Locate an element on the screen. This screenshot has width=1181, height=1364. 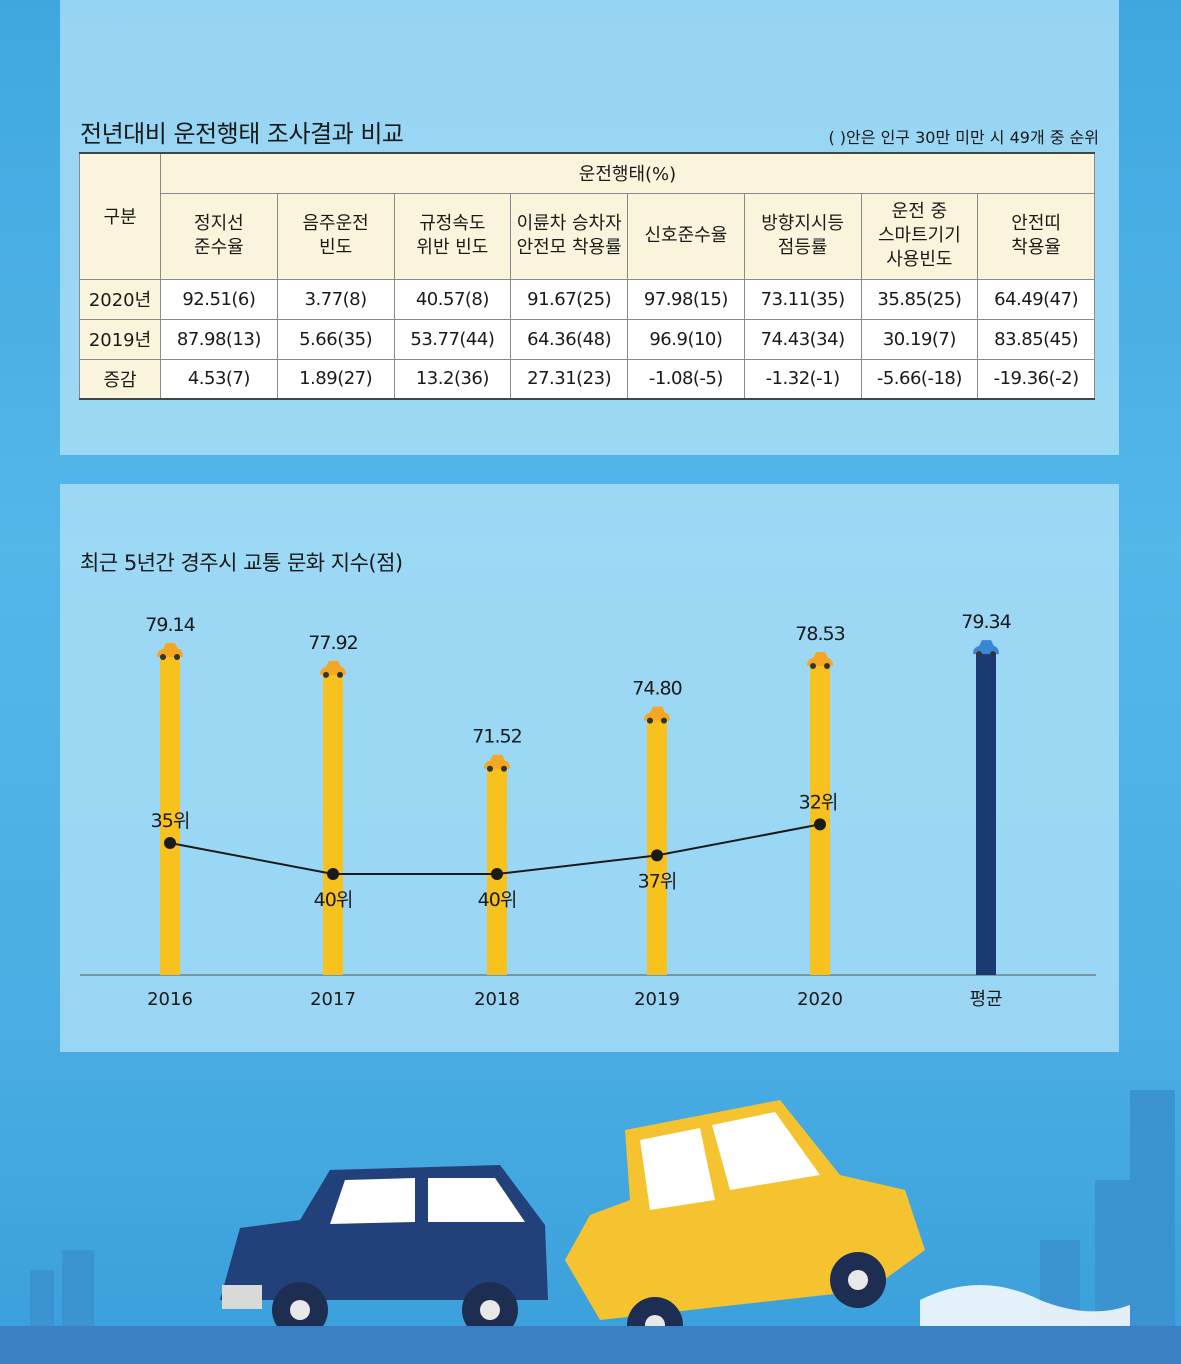
group-header: 운전행태(%) is located at coordinates (627, 173).